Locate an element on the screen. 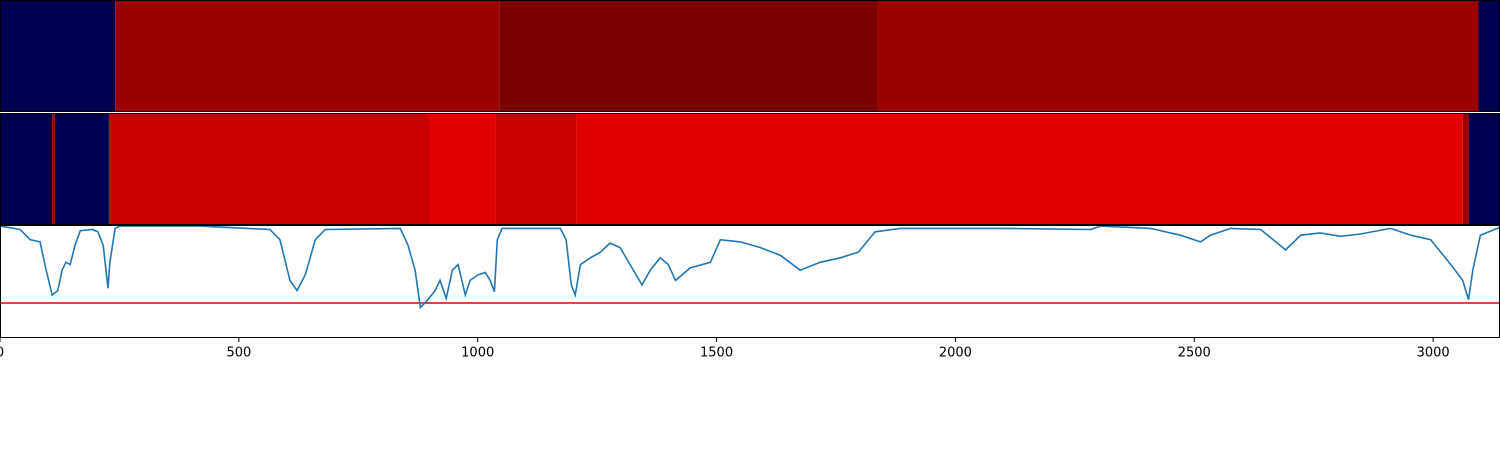 The image size is (1500, 450). x-tick-label: 0 is located at coordinates (2, 353).